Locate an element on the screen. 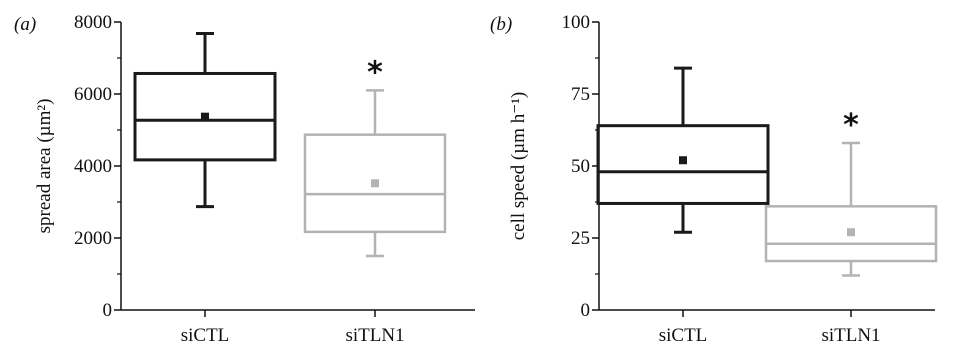 Image resolution: width=955 pixels, height=349 pixels. y-tick-label: 4000 is located at coordinates (93, 166).